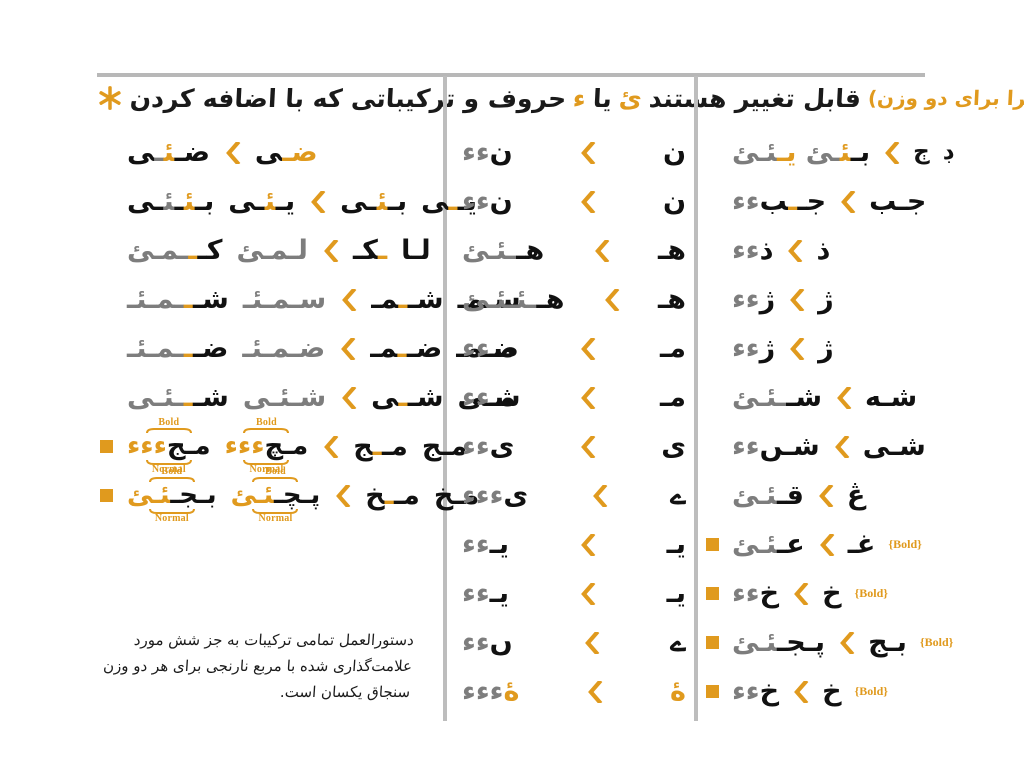 The height and width of the screenshot is (768, 1024). What do you see at coordinates (407, 397) in the screenshot?
I see `output-glyph: شــی` at bounding box center [407, 397].